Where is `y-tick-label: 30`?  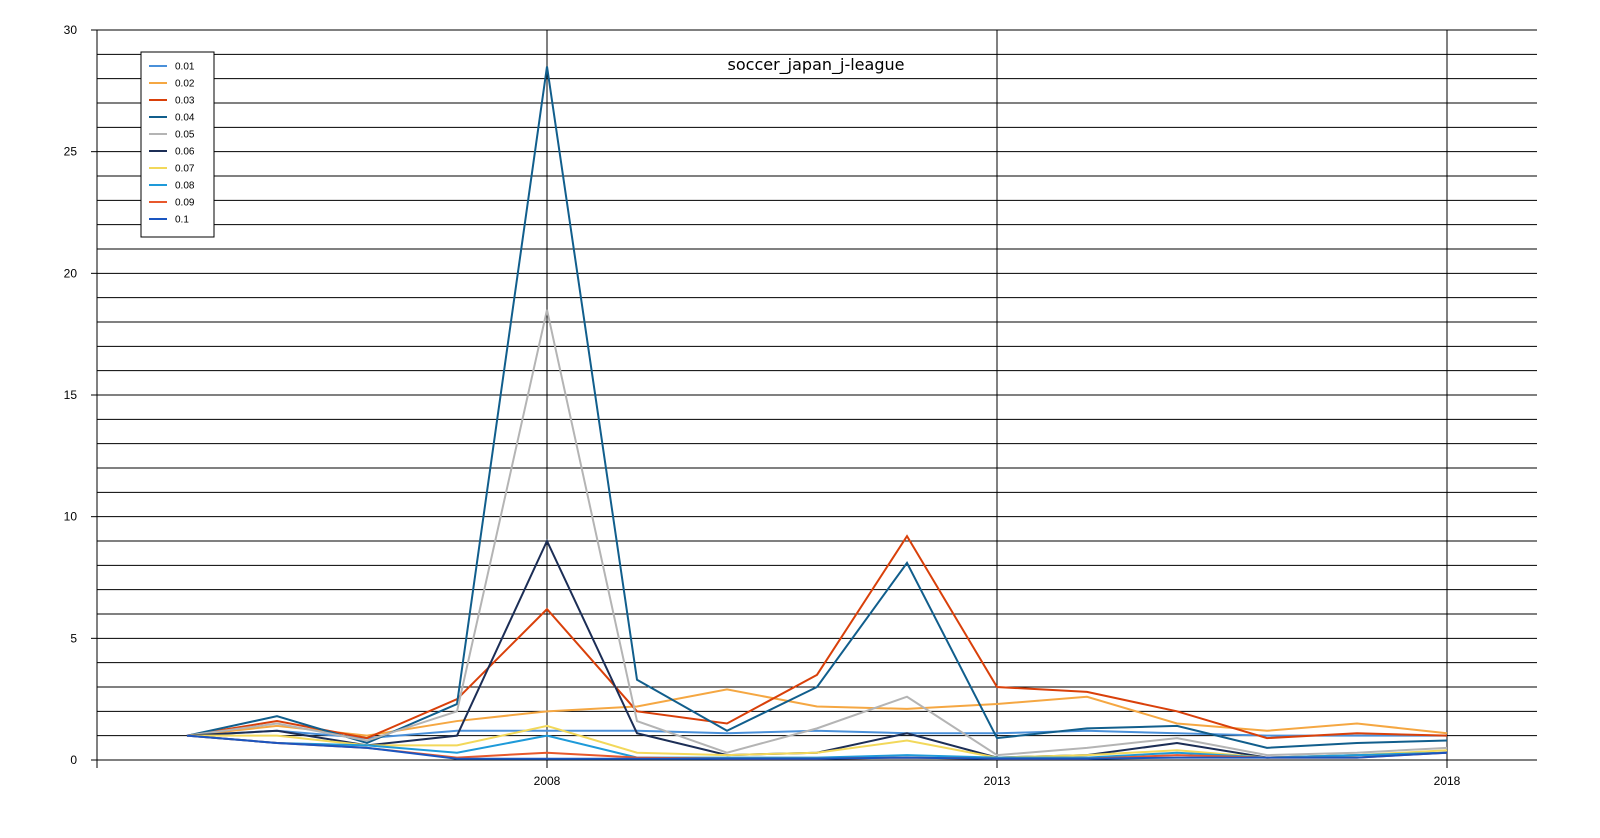
y-tick-label: 30 is located at coordinates (71, 30).